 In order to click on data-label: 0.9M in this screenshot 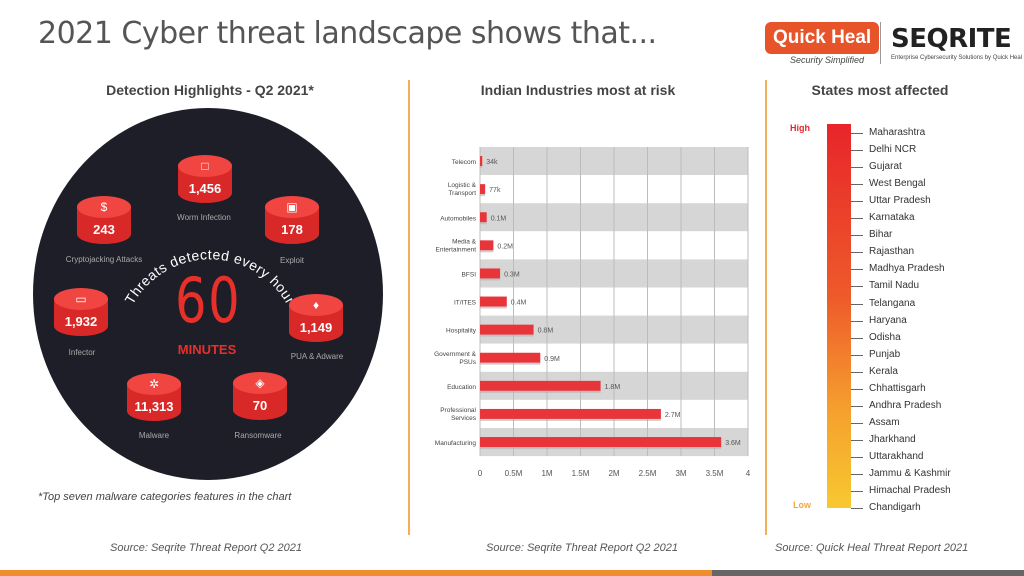, I will do `click(552, 359)`.